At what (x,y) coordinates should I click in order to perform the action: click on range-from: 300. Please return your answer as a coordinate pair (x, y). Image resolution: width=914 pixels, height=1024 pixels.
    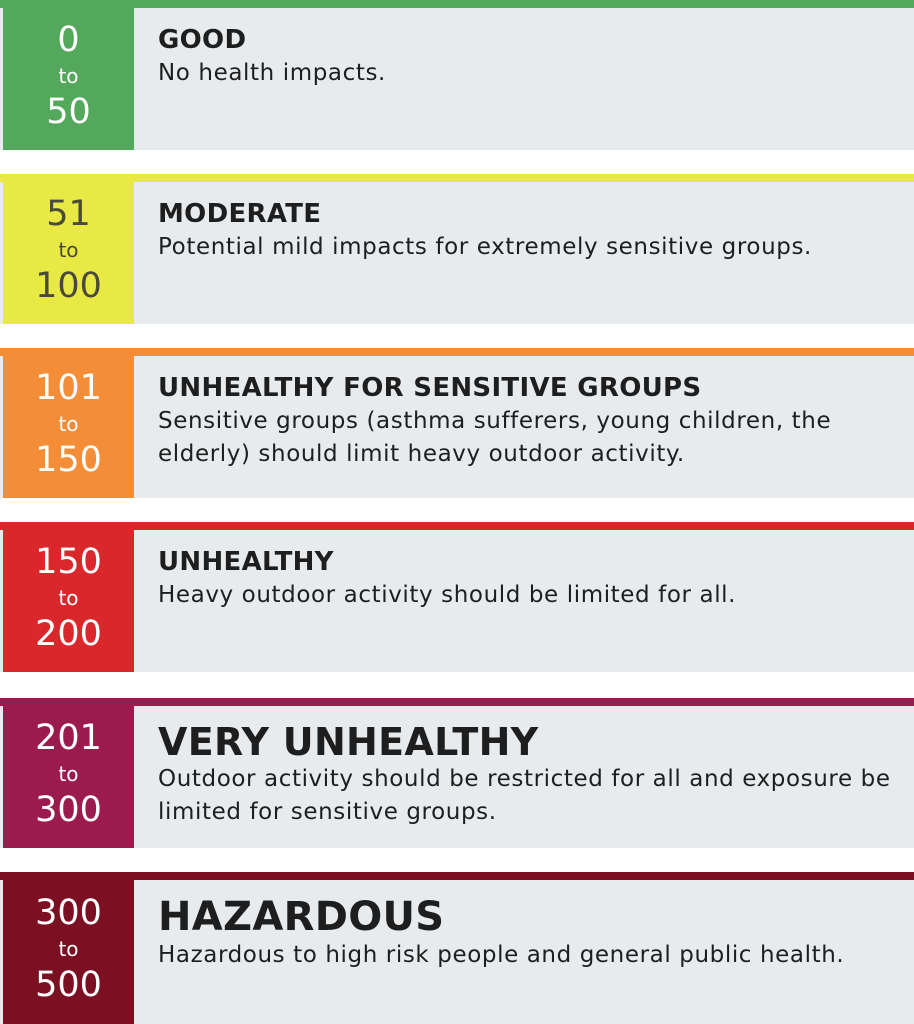
    Looking at the image, I should click on (68, 913).